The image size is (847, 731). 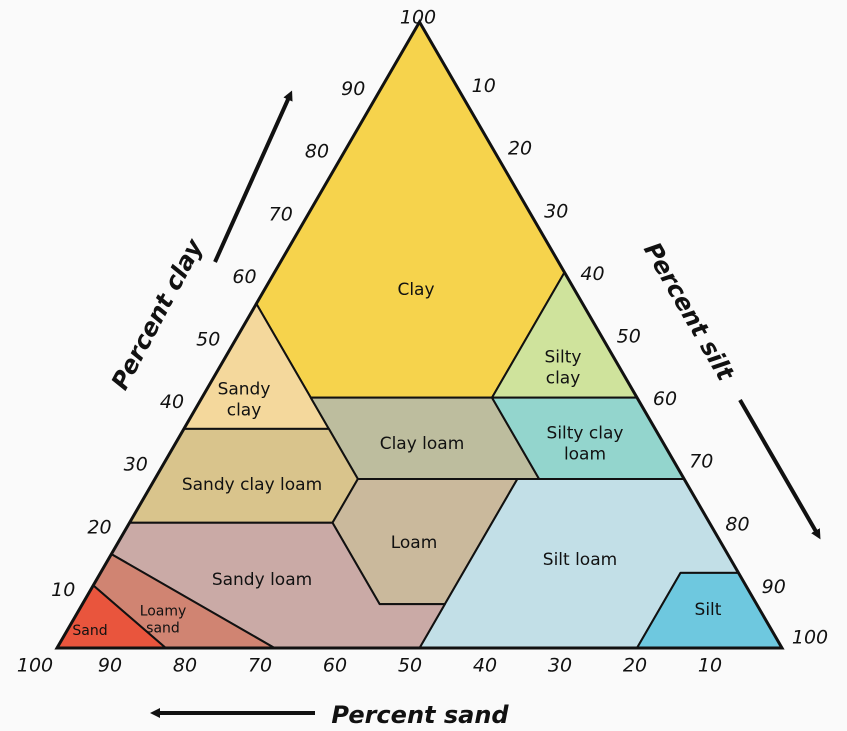 What do you see at coordinates (35, 666) in the screenshot?
I see `sand-tick-label: 100` at bounding box center [35, 666].